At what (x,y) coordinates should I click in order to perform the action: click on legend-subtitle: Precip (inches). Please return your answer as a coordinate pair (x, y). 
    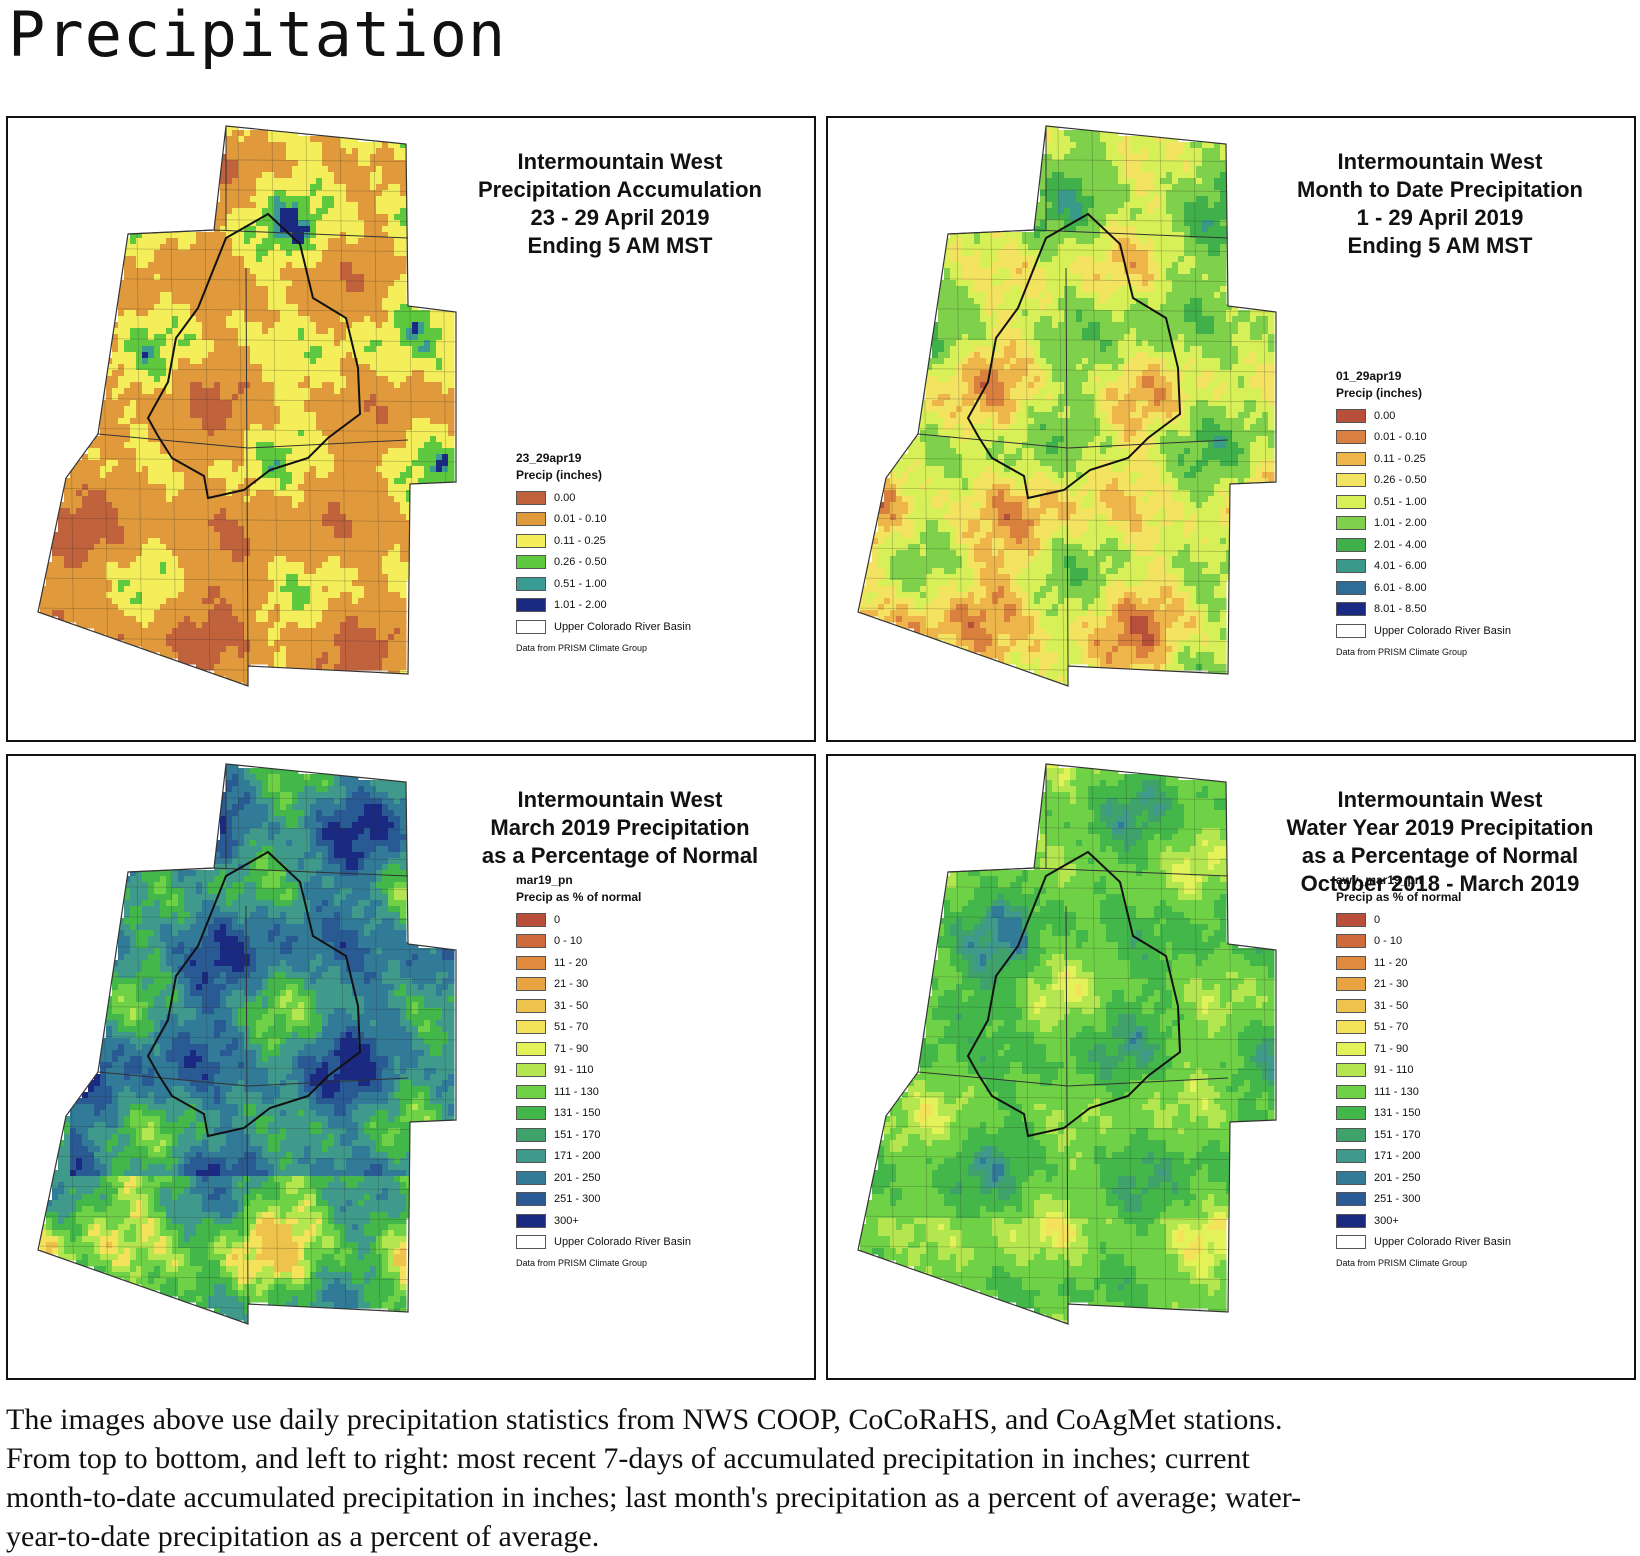
    Looking at the image, I should click on (559, 475).